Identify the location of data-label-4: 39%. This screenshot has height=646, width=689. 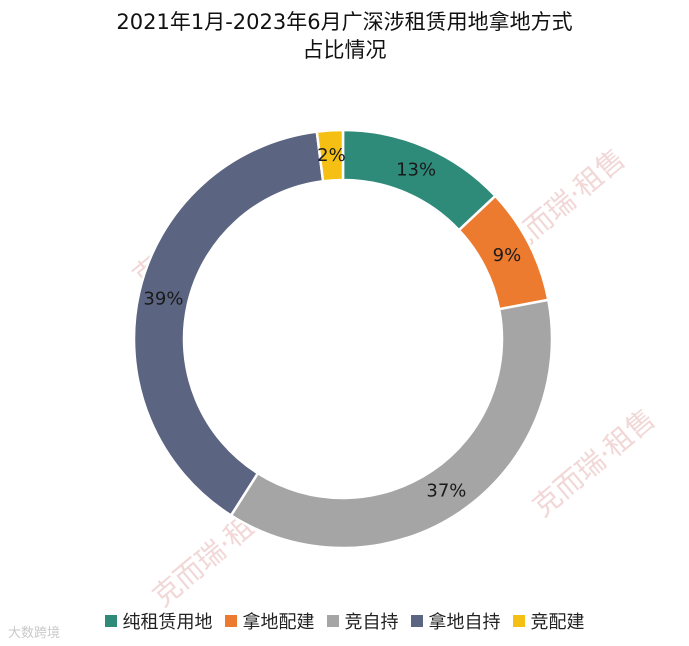
(163, 298).